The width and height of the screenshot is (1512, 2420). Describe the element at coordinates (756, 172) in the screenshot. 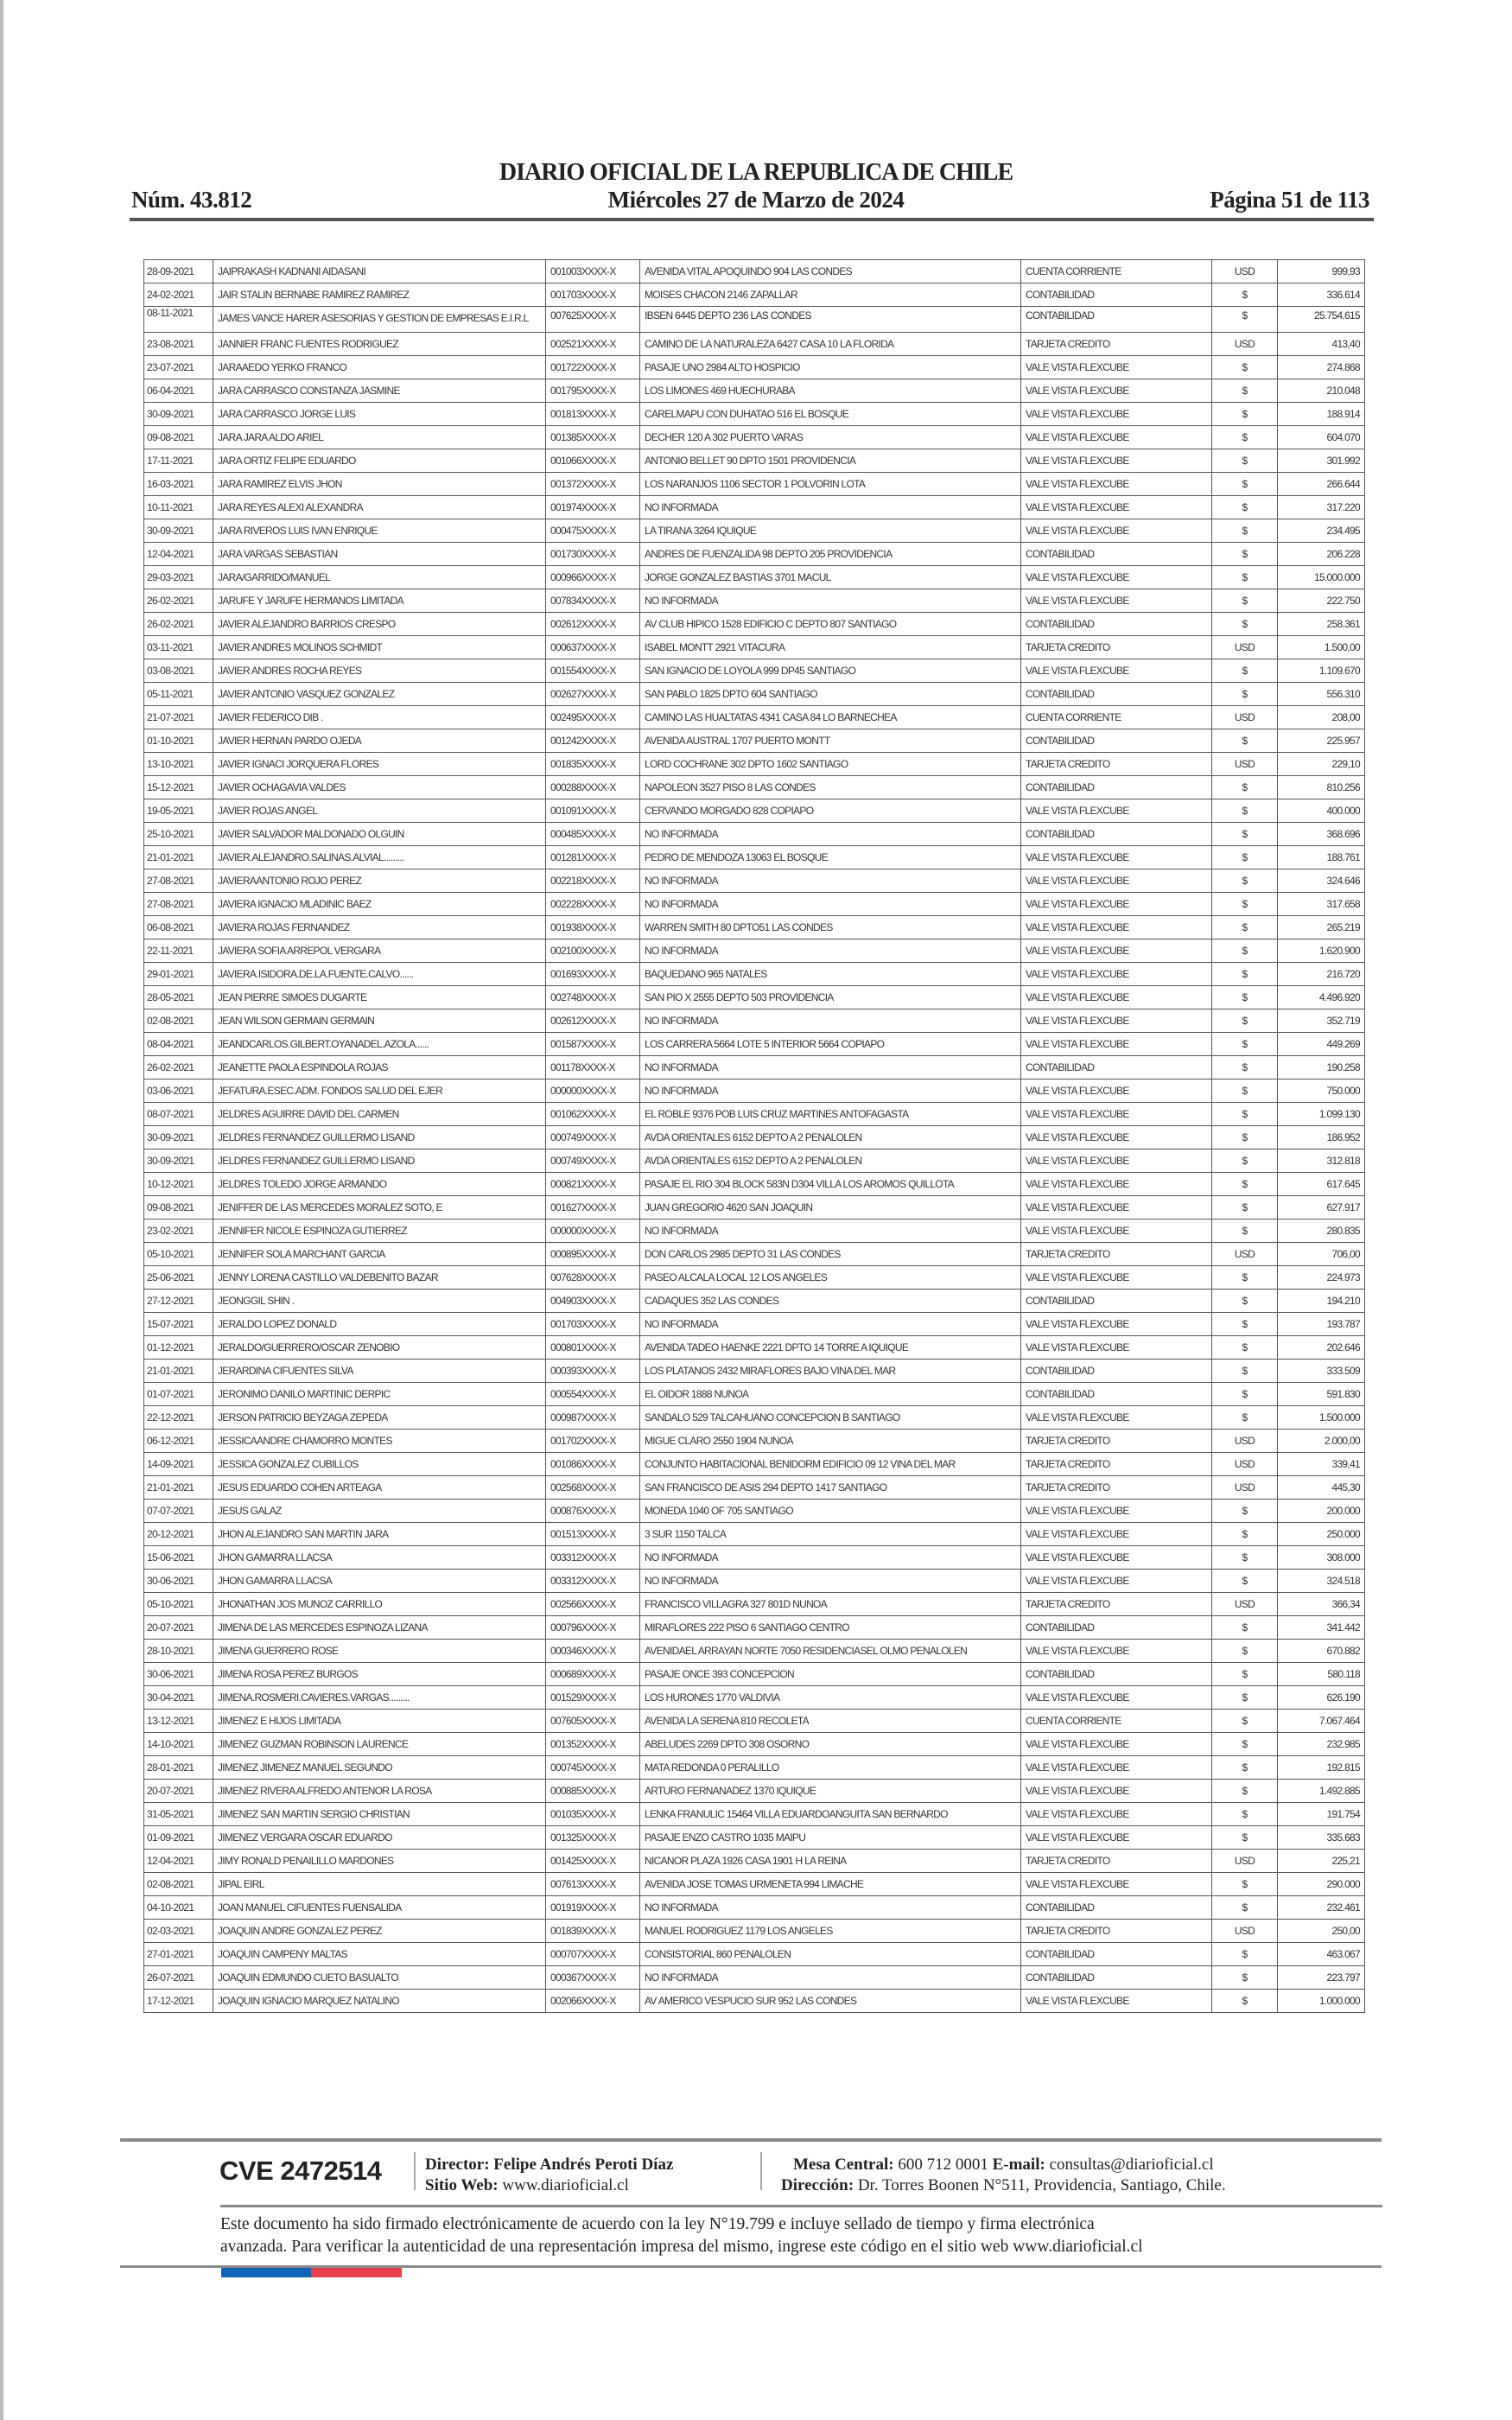

I see `publication-title: DIARIO OFICIAL DE LA REPUBLICA DE CHILE` at that location.